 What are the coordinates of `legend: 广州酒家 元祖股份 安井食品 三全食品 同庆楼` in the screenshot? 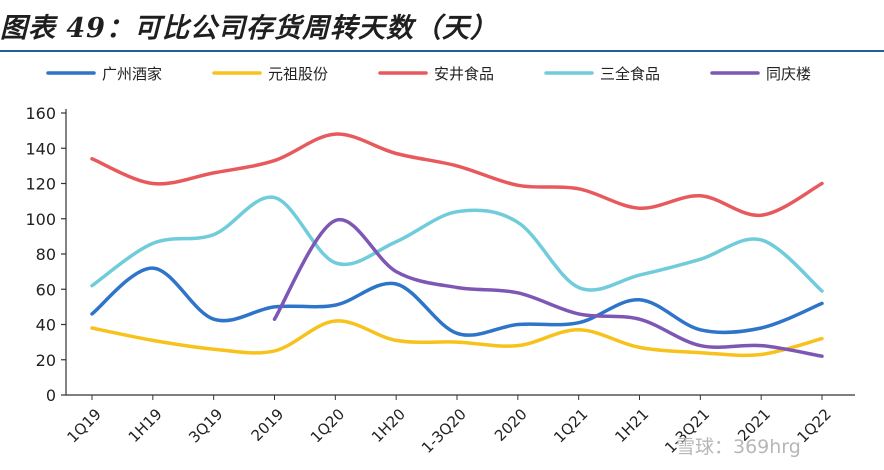 It's located at (428, 74).